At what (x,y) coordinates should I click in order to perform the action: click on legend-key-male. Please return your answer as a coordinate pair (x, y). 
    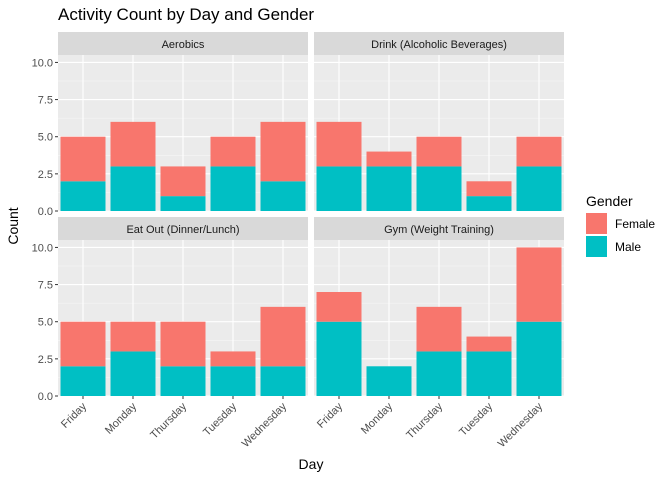
    Looking at the image, I should click on (596, 246).